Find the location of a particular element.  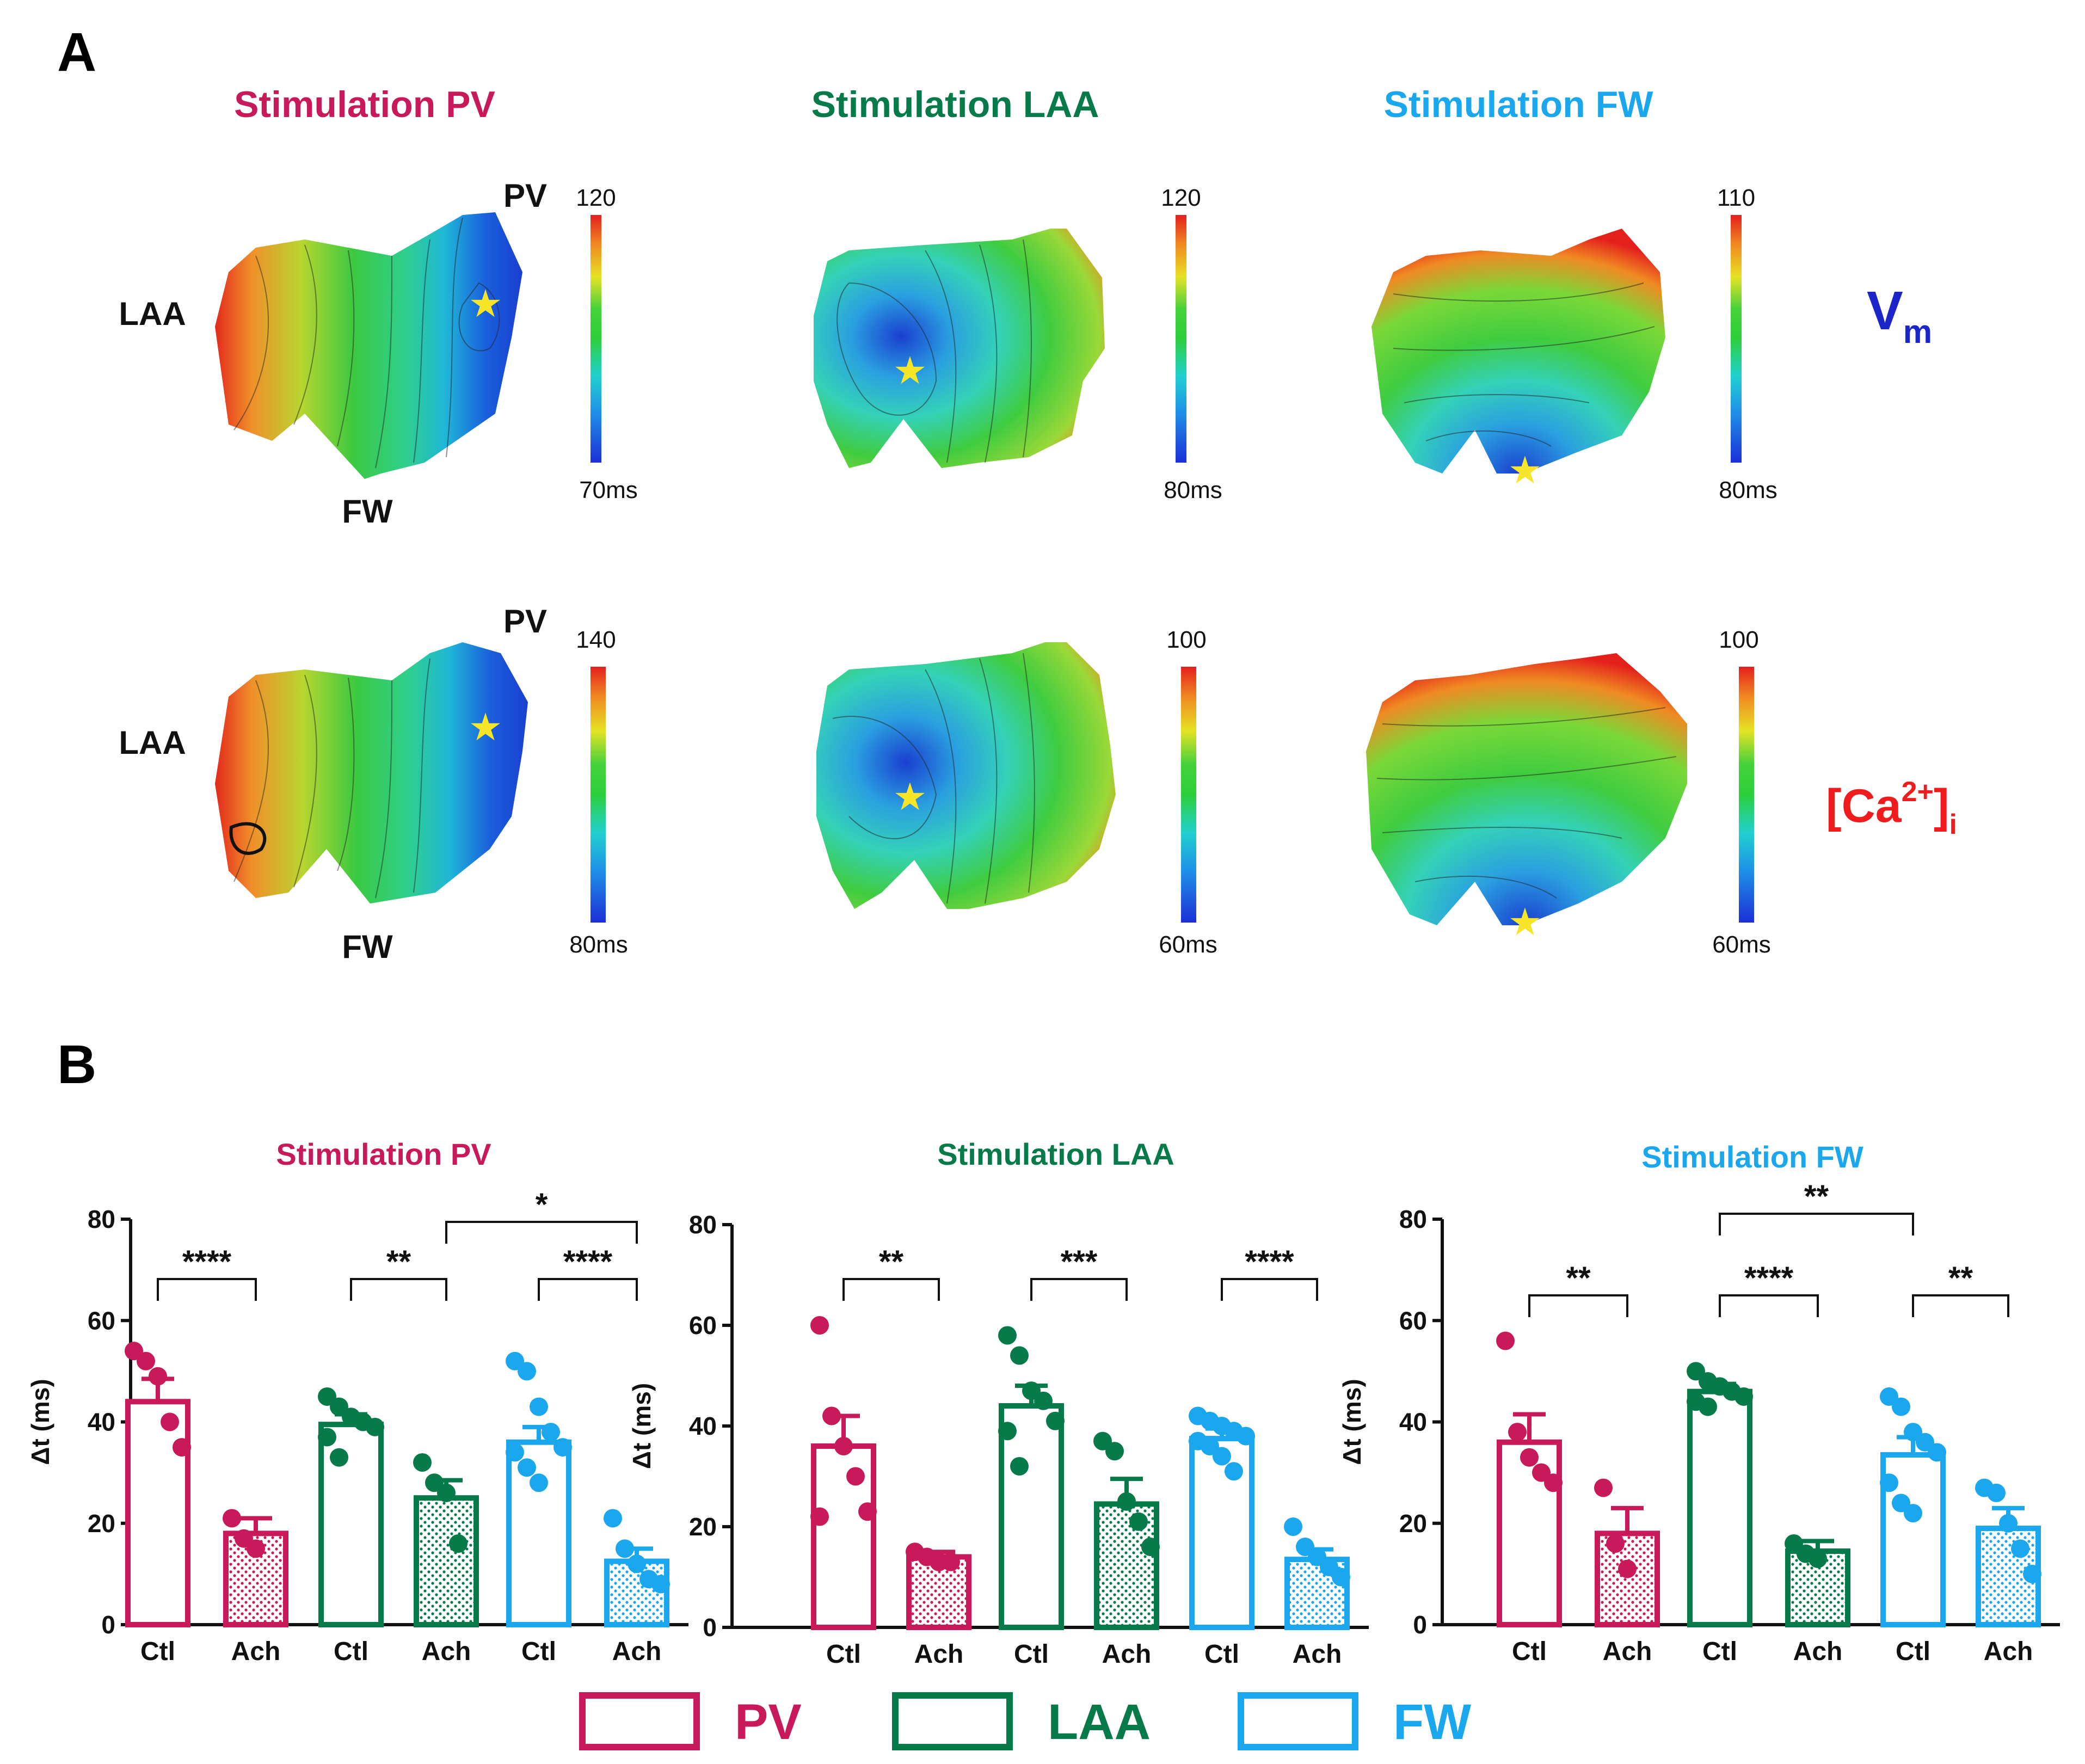

colorbar-min: 60ms is located at coordinates (1741, 944).